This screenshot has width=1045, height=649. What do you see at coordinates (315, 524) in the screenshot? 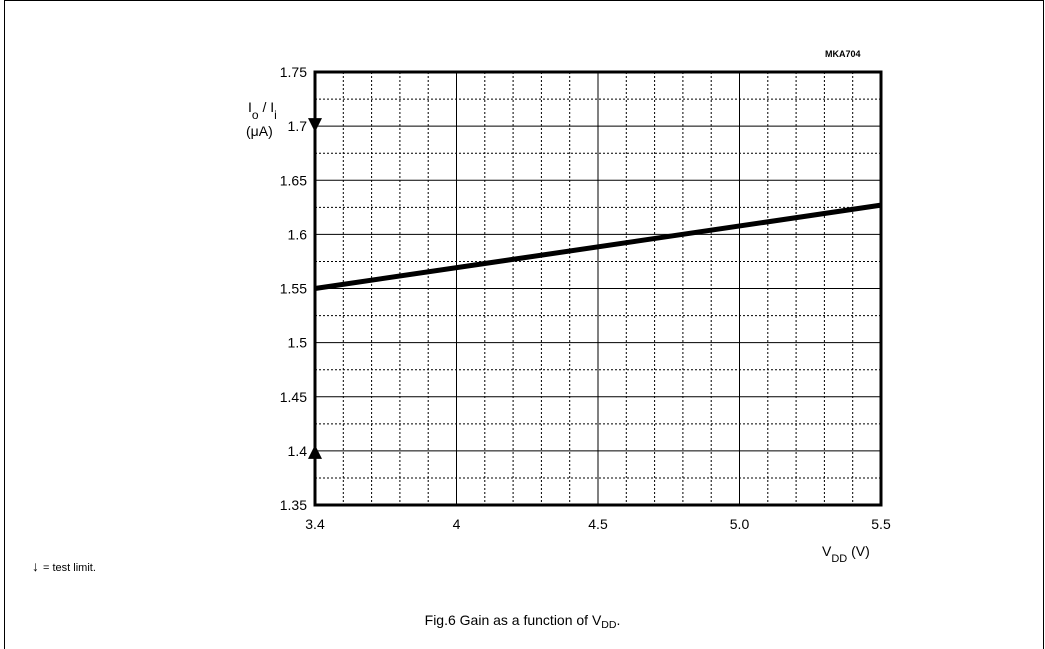
I see `x-tick-label: 3.4` at bounding box center [315, 524].